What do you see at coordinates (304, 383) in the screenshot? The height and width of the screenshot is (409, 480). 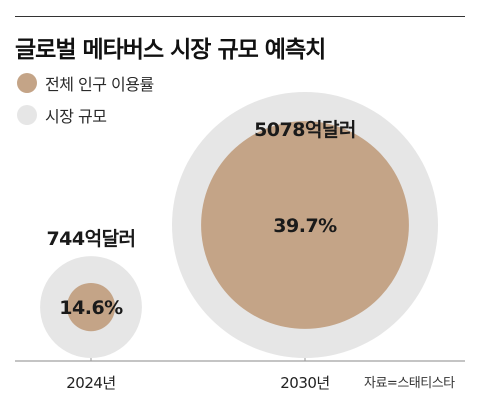 I see `x-tick-label: 2030년` at bounding box center [304, 383].